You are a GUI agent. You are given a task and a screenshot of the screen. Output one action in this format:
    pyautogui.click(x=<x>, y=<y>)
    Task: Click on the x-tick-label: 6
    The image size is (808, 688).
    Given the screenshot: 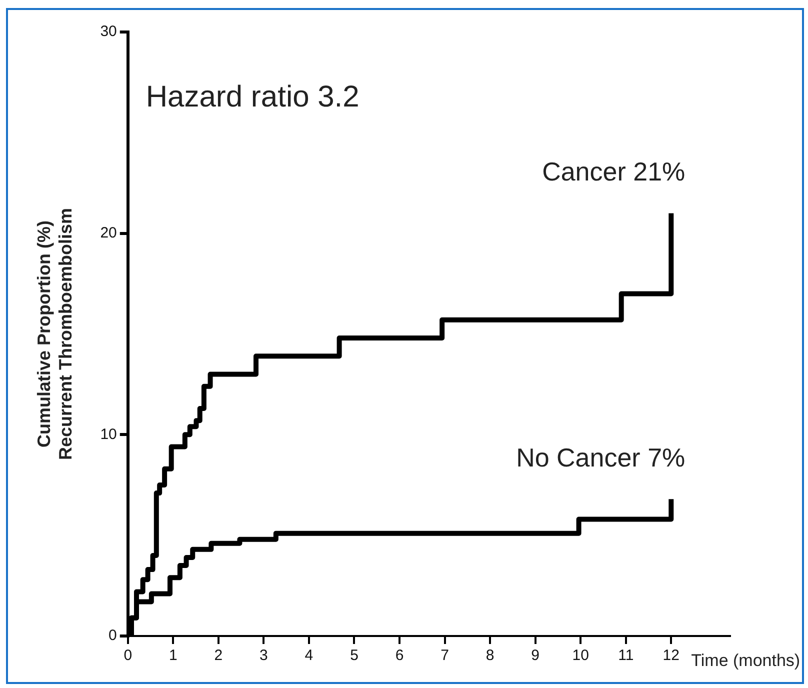 What is the action you would take?
    pyautogui.click(x=399, y=655)
    